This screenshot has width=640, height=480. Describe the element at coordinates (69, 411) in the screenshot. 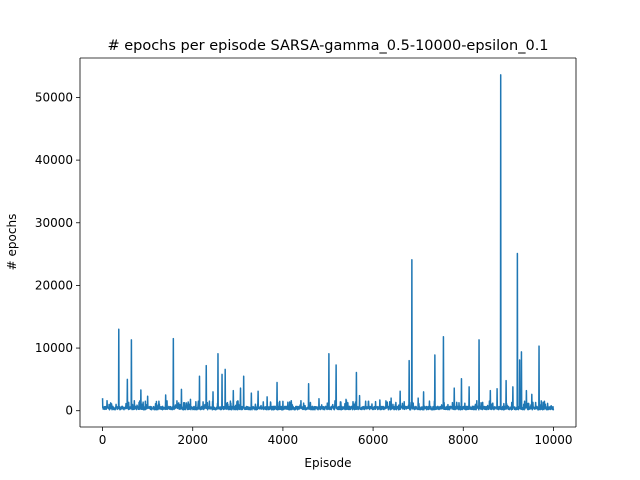

I see `y-tick-label: 0` at that location.